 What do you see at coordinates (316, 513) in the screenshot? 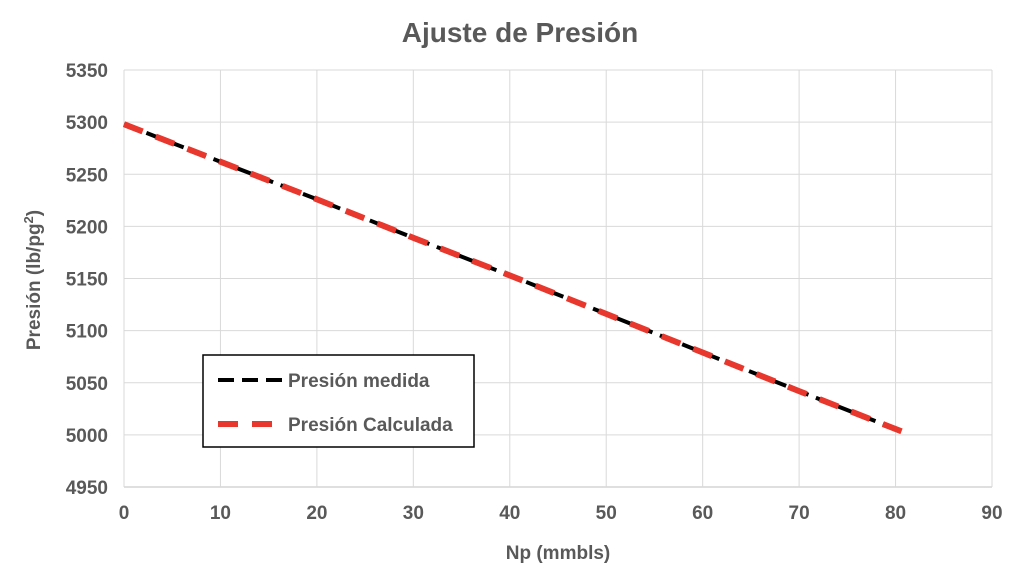
I see `x-tick-label: 20` at bounding box center [316, 513].